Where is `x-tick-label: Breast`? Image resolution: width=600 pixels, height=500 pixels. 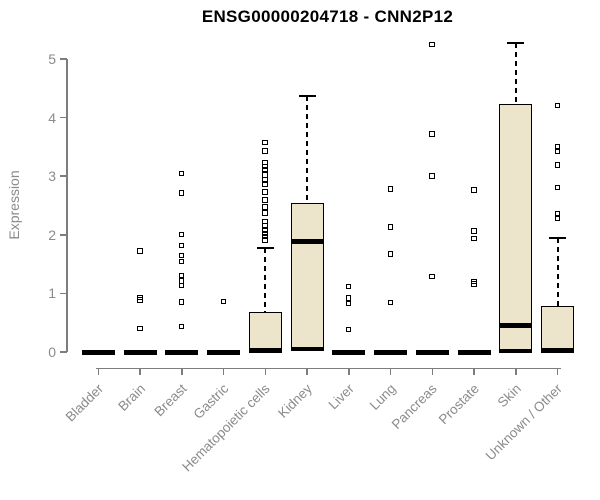
x-tick-label: Breast is located at coordinates (170, 400).